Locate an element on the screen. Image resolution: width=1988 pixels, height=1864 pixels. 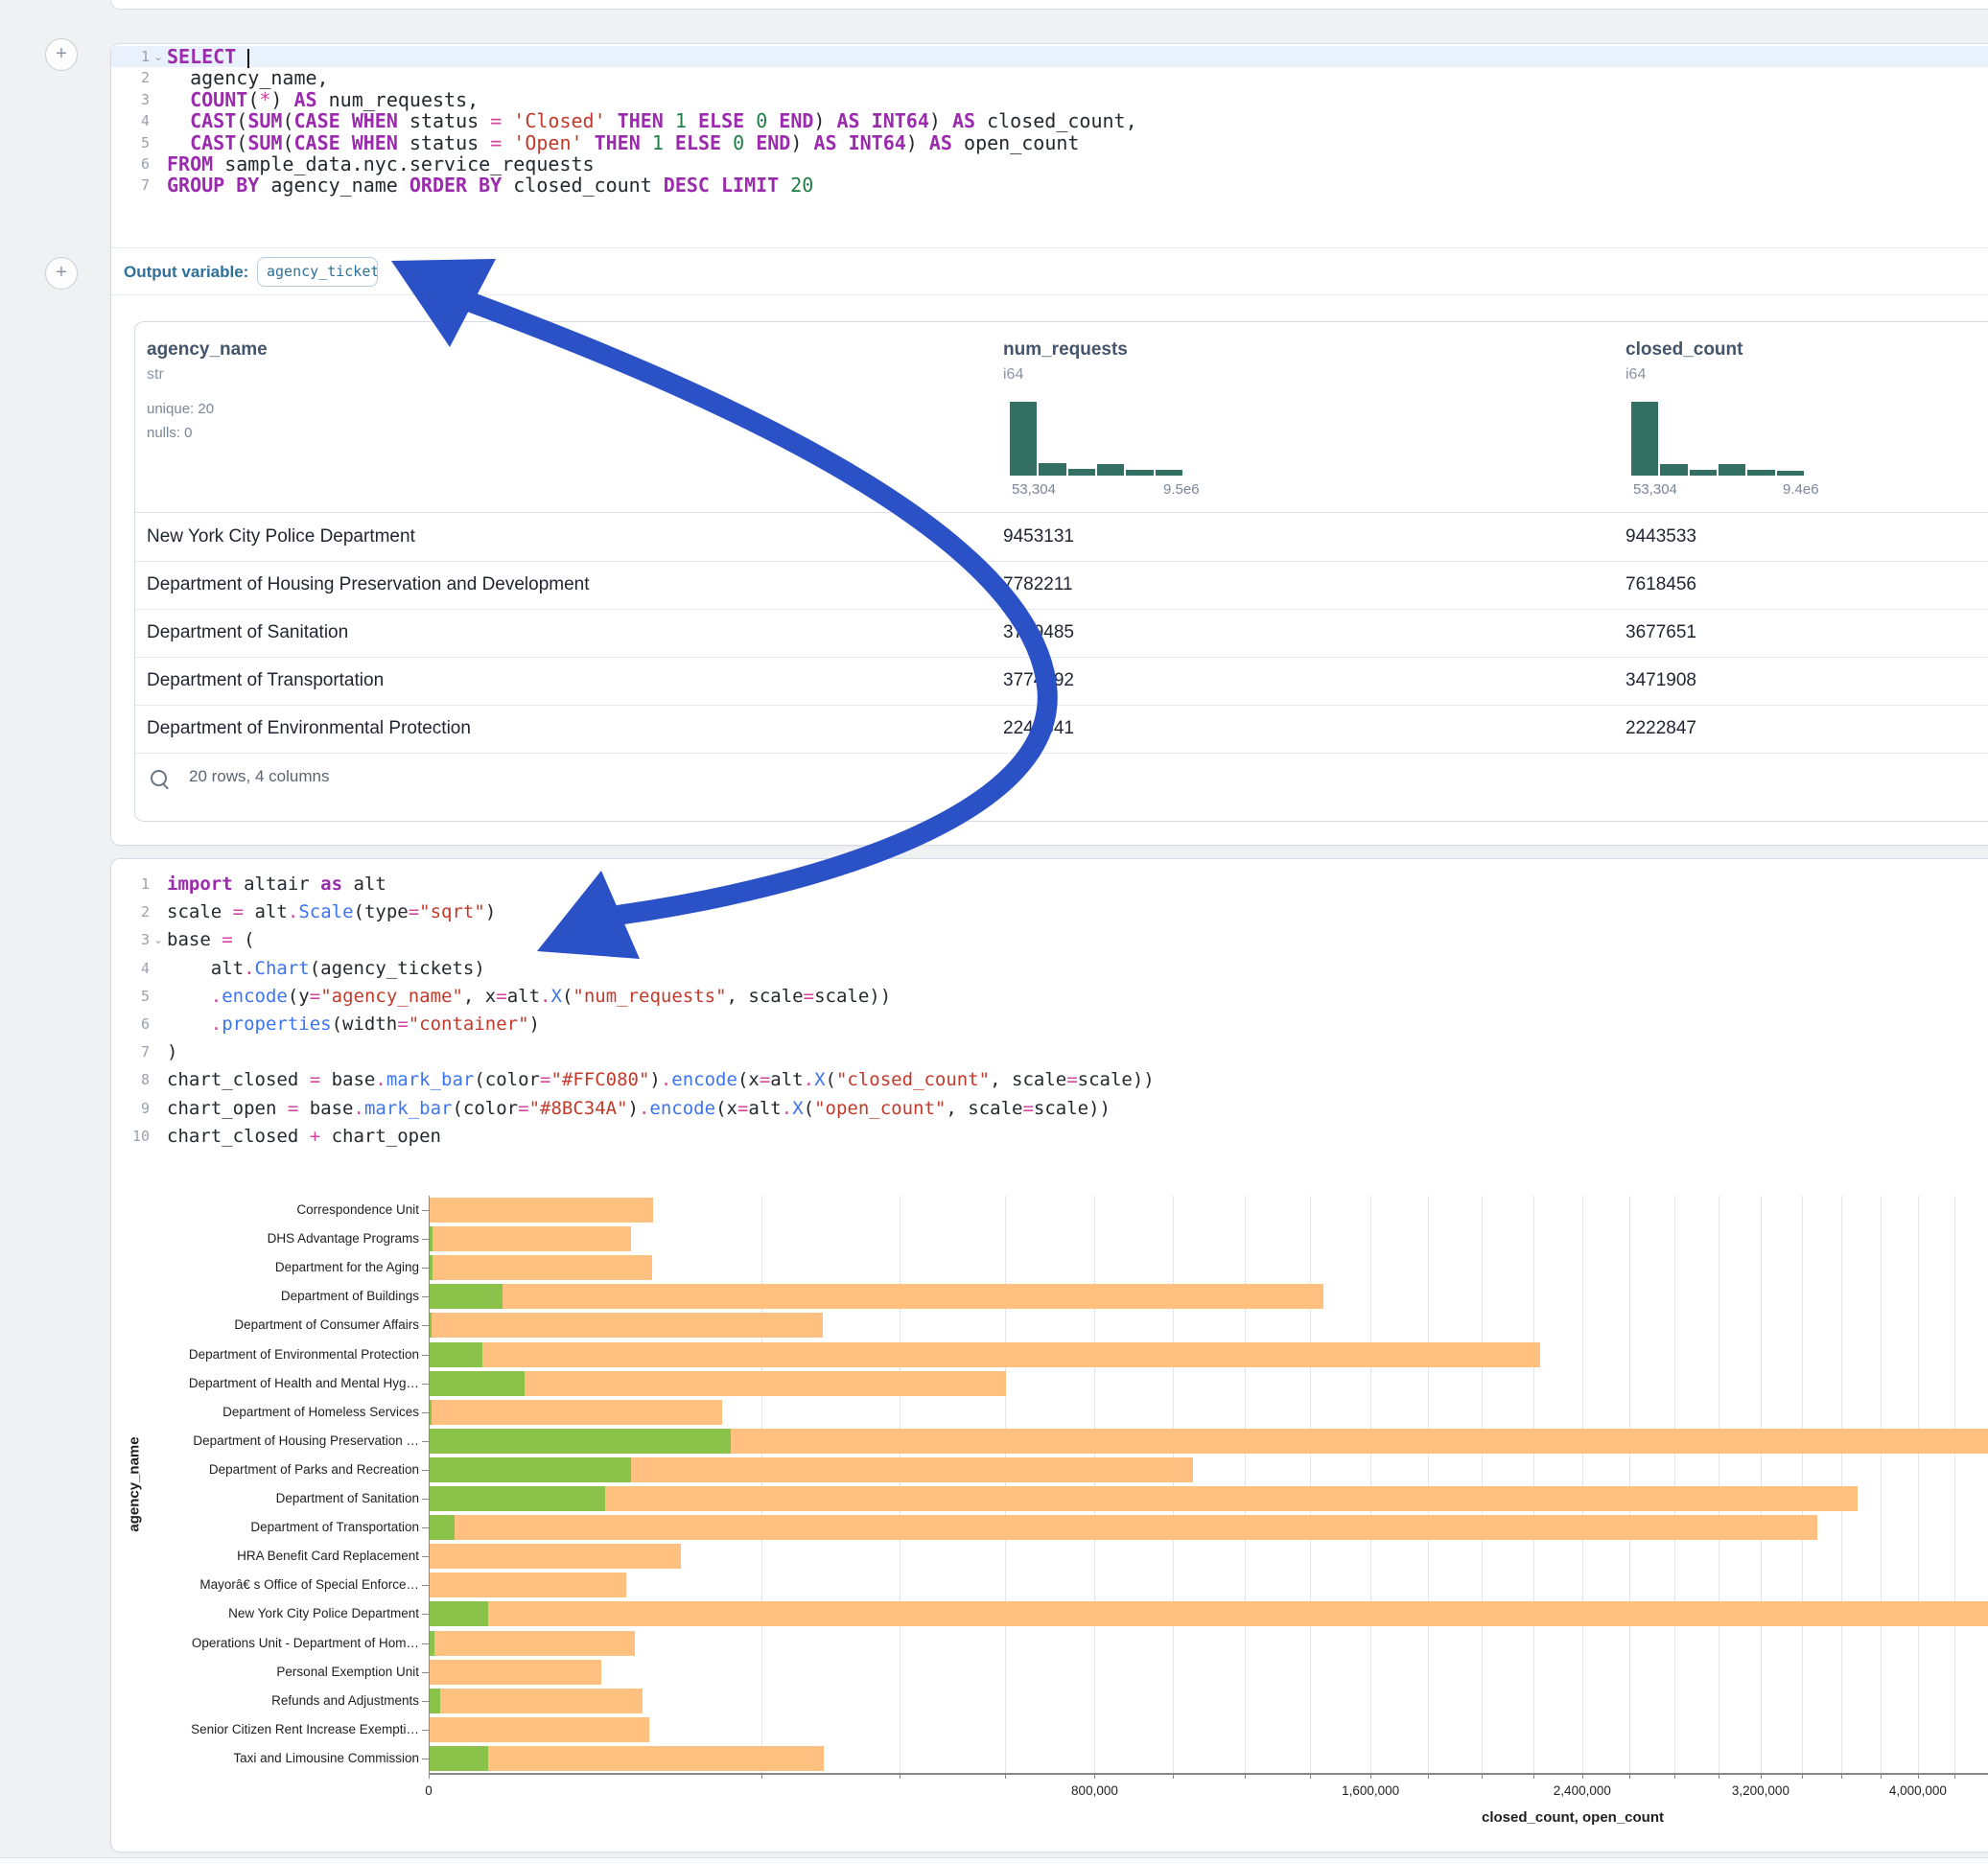
x-tick-label: 2,400,000 is located at coordinates (1582, 1790).